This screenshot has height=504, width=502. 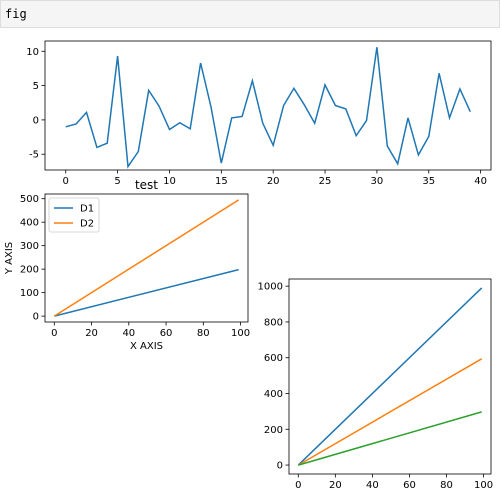 I want to click on plot-frame, so click(x=146, y=258).